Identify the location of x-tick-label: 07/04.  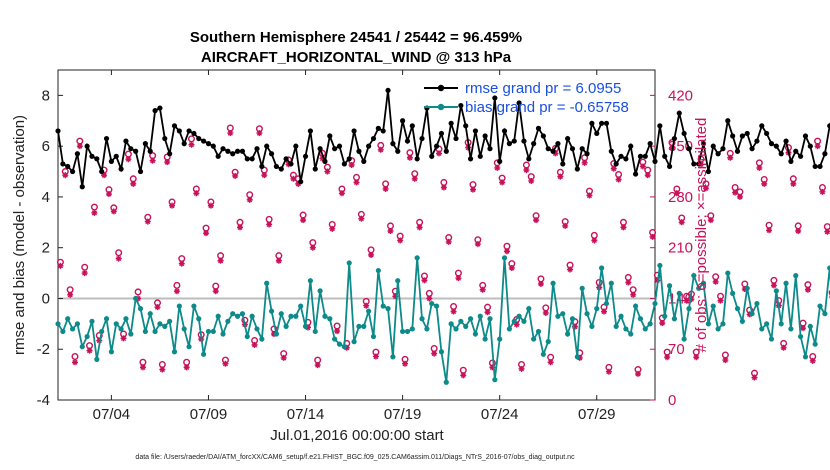
(112, 414).